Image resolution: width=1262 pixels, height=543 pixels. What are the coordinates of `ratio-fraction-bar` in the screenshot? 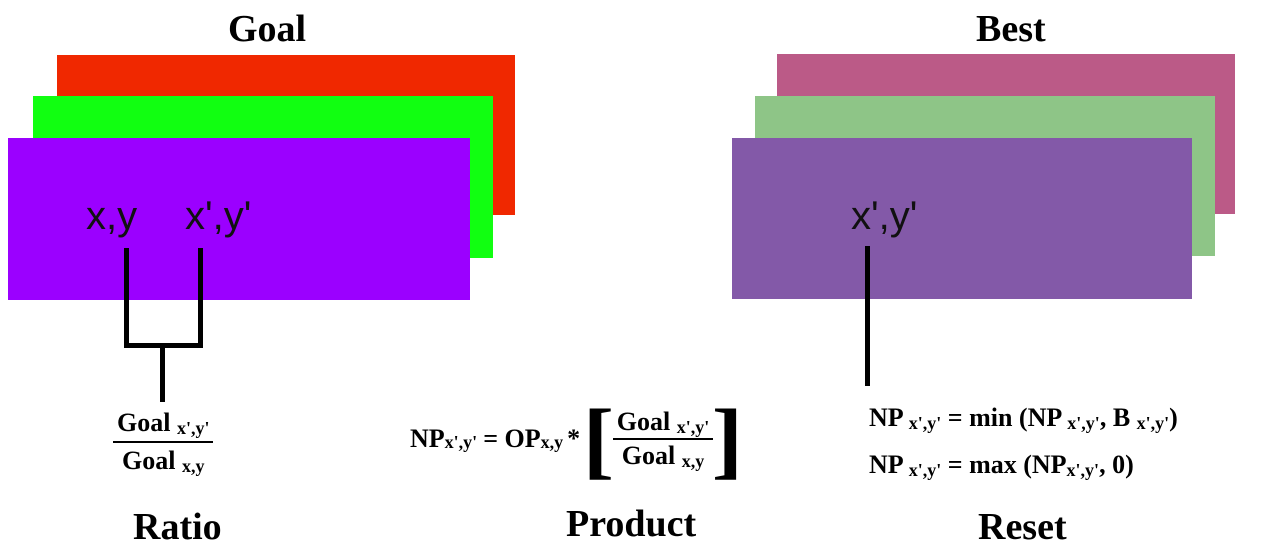 It's located at (163, 442).